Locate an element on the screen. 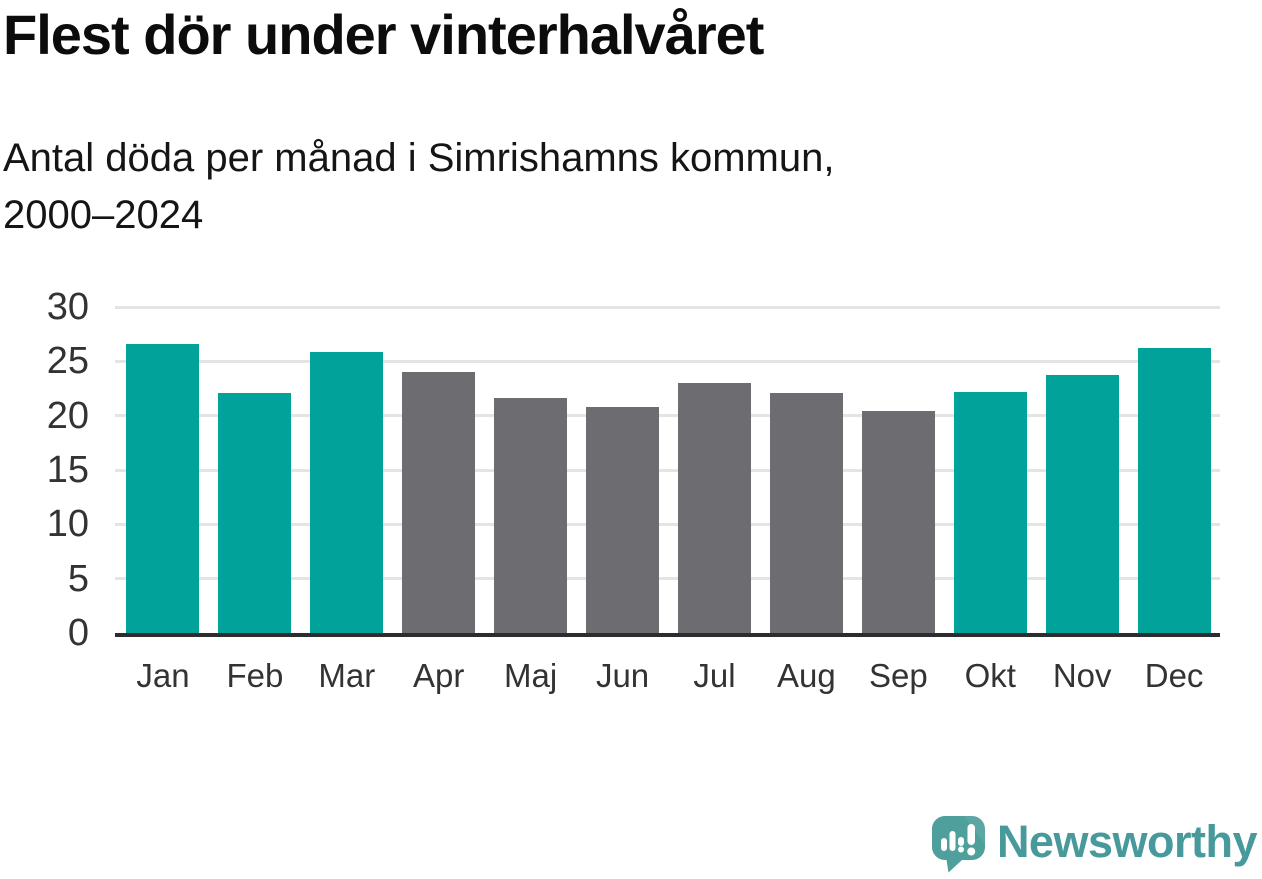 The image size is (1262, 879). x-axis-label-dec: Dec is located at coordinates (1174, 675).